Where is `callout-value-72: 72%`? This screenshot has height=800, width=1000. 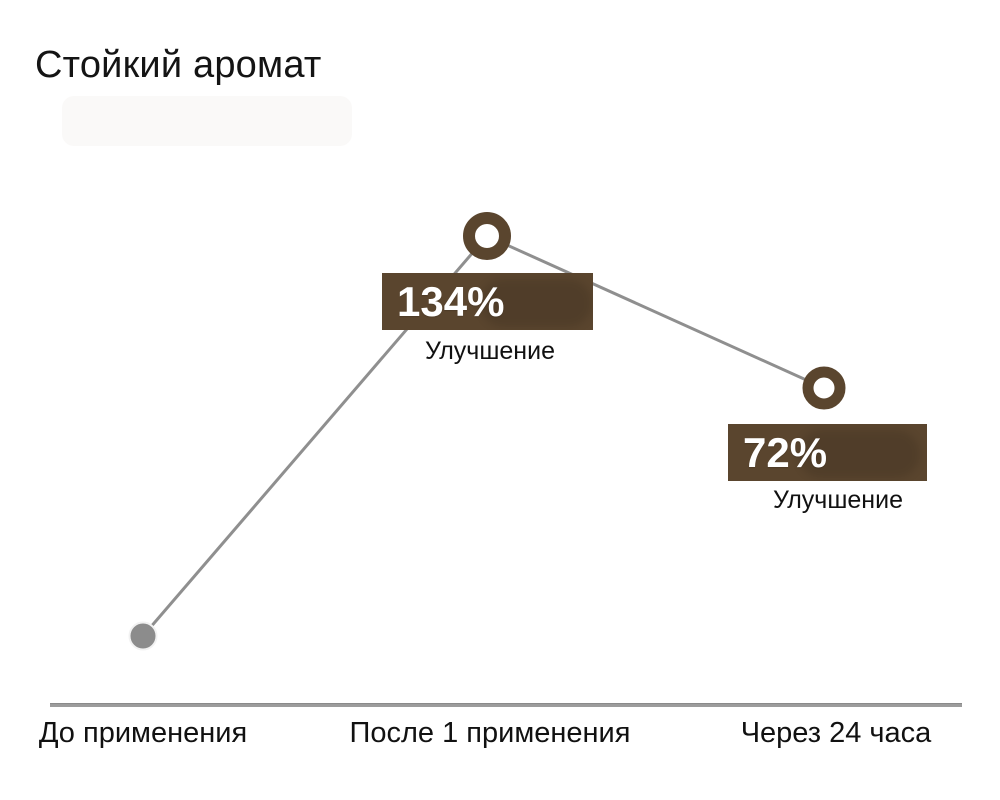
callout-value-72: 72% is located at coordinates (785, 452).